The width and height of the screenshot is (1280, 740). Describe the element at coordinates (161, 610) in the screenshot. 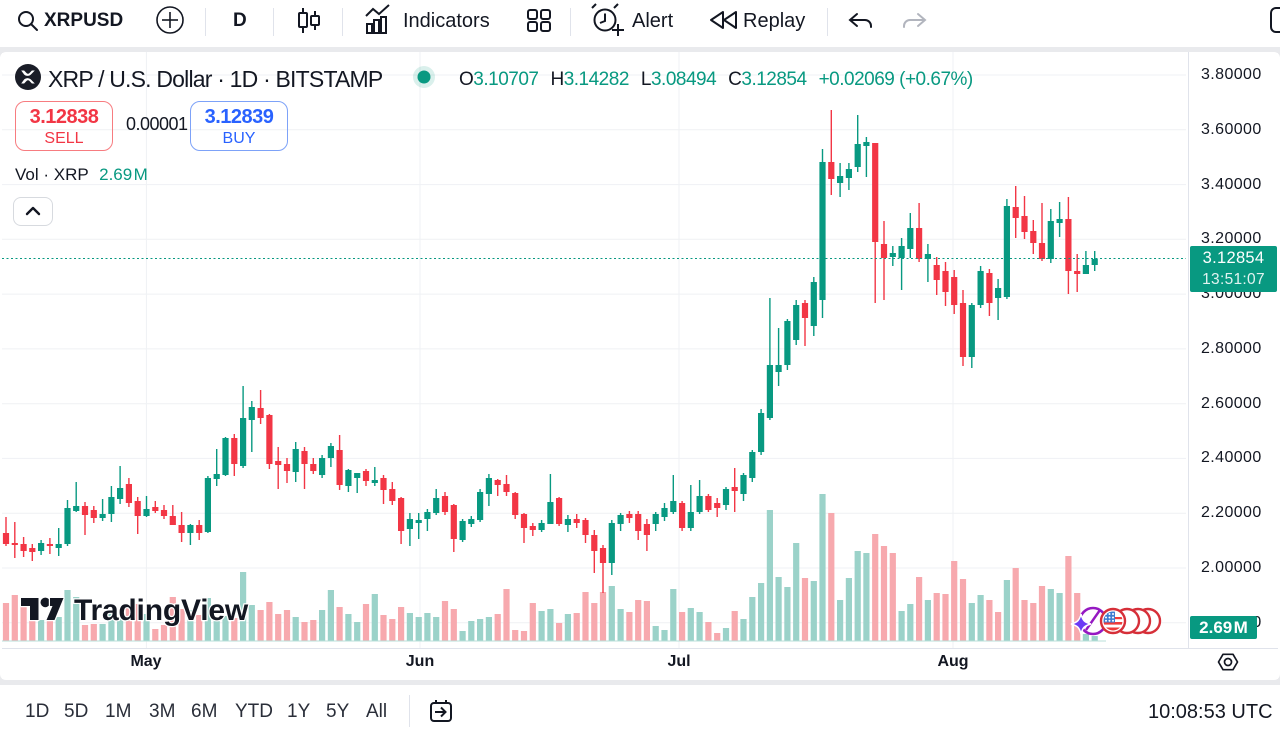

I see `svg-text: TradingView` at that location.